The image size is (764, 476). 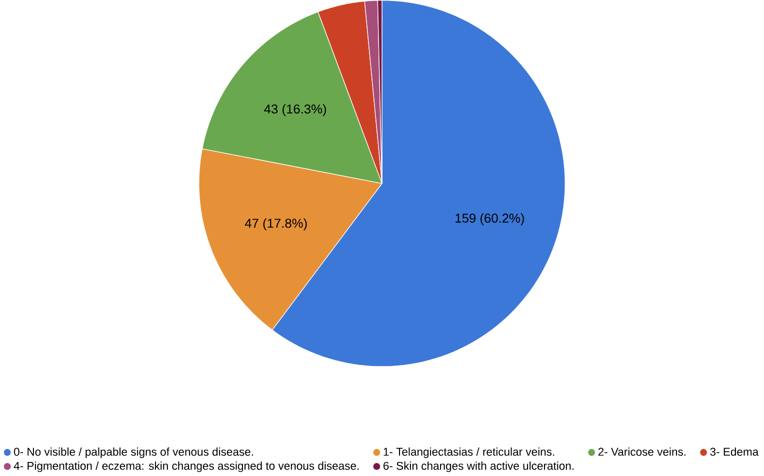 What do you see at coordinates (469, 453) in the screenshot?
I see `legend-label: 1- Telangiectasias / reticular veins.` at bounding box center [469, 453].